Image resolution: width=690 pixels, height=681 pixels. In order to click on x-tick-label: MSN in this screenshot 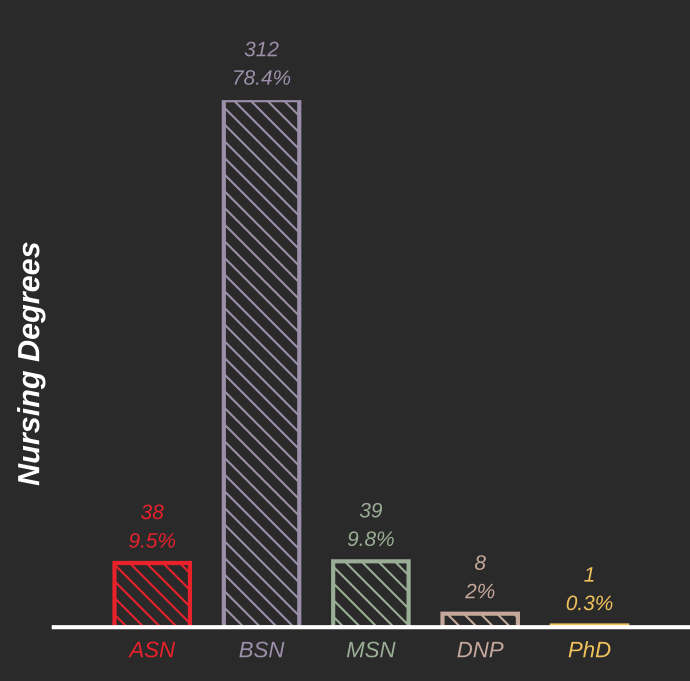, I will do `click(371, 650)`.